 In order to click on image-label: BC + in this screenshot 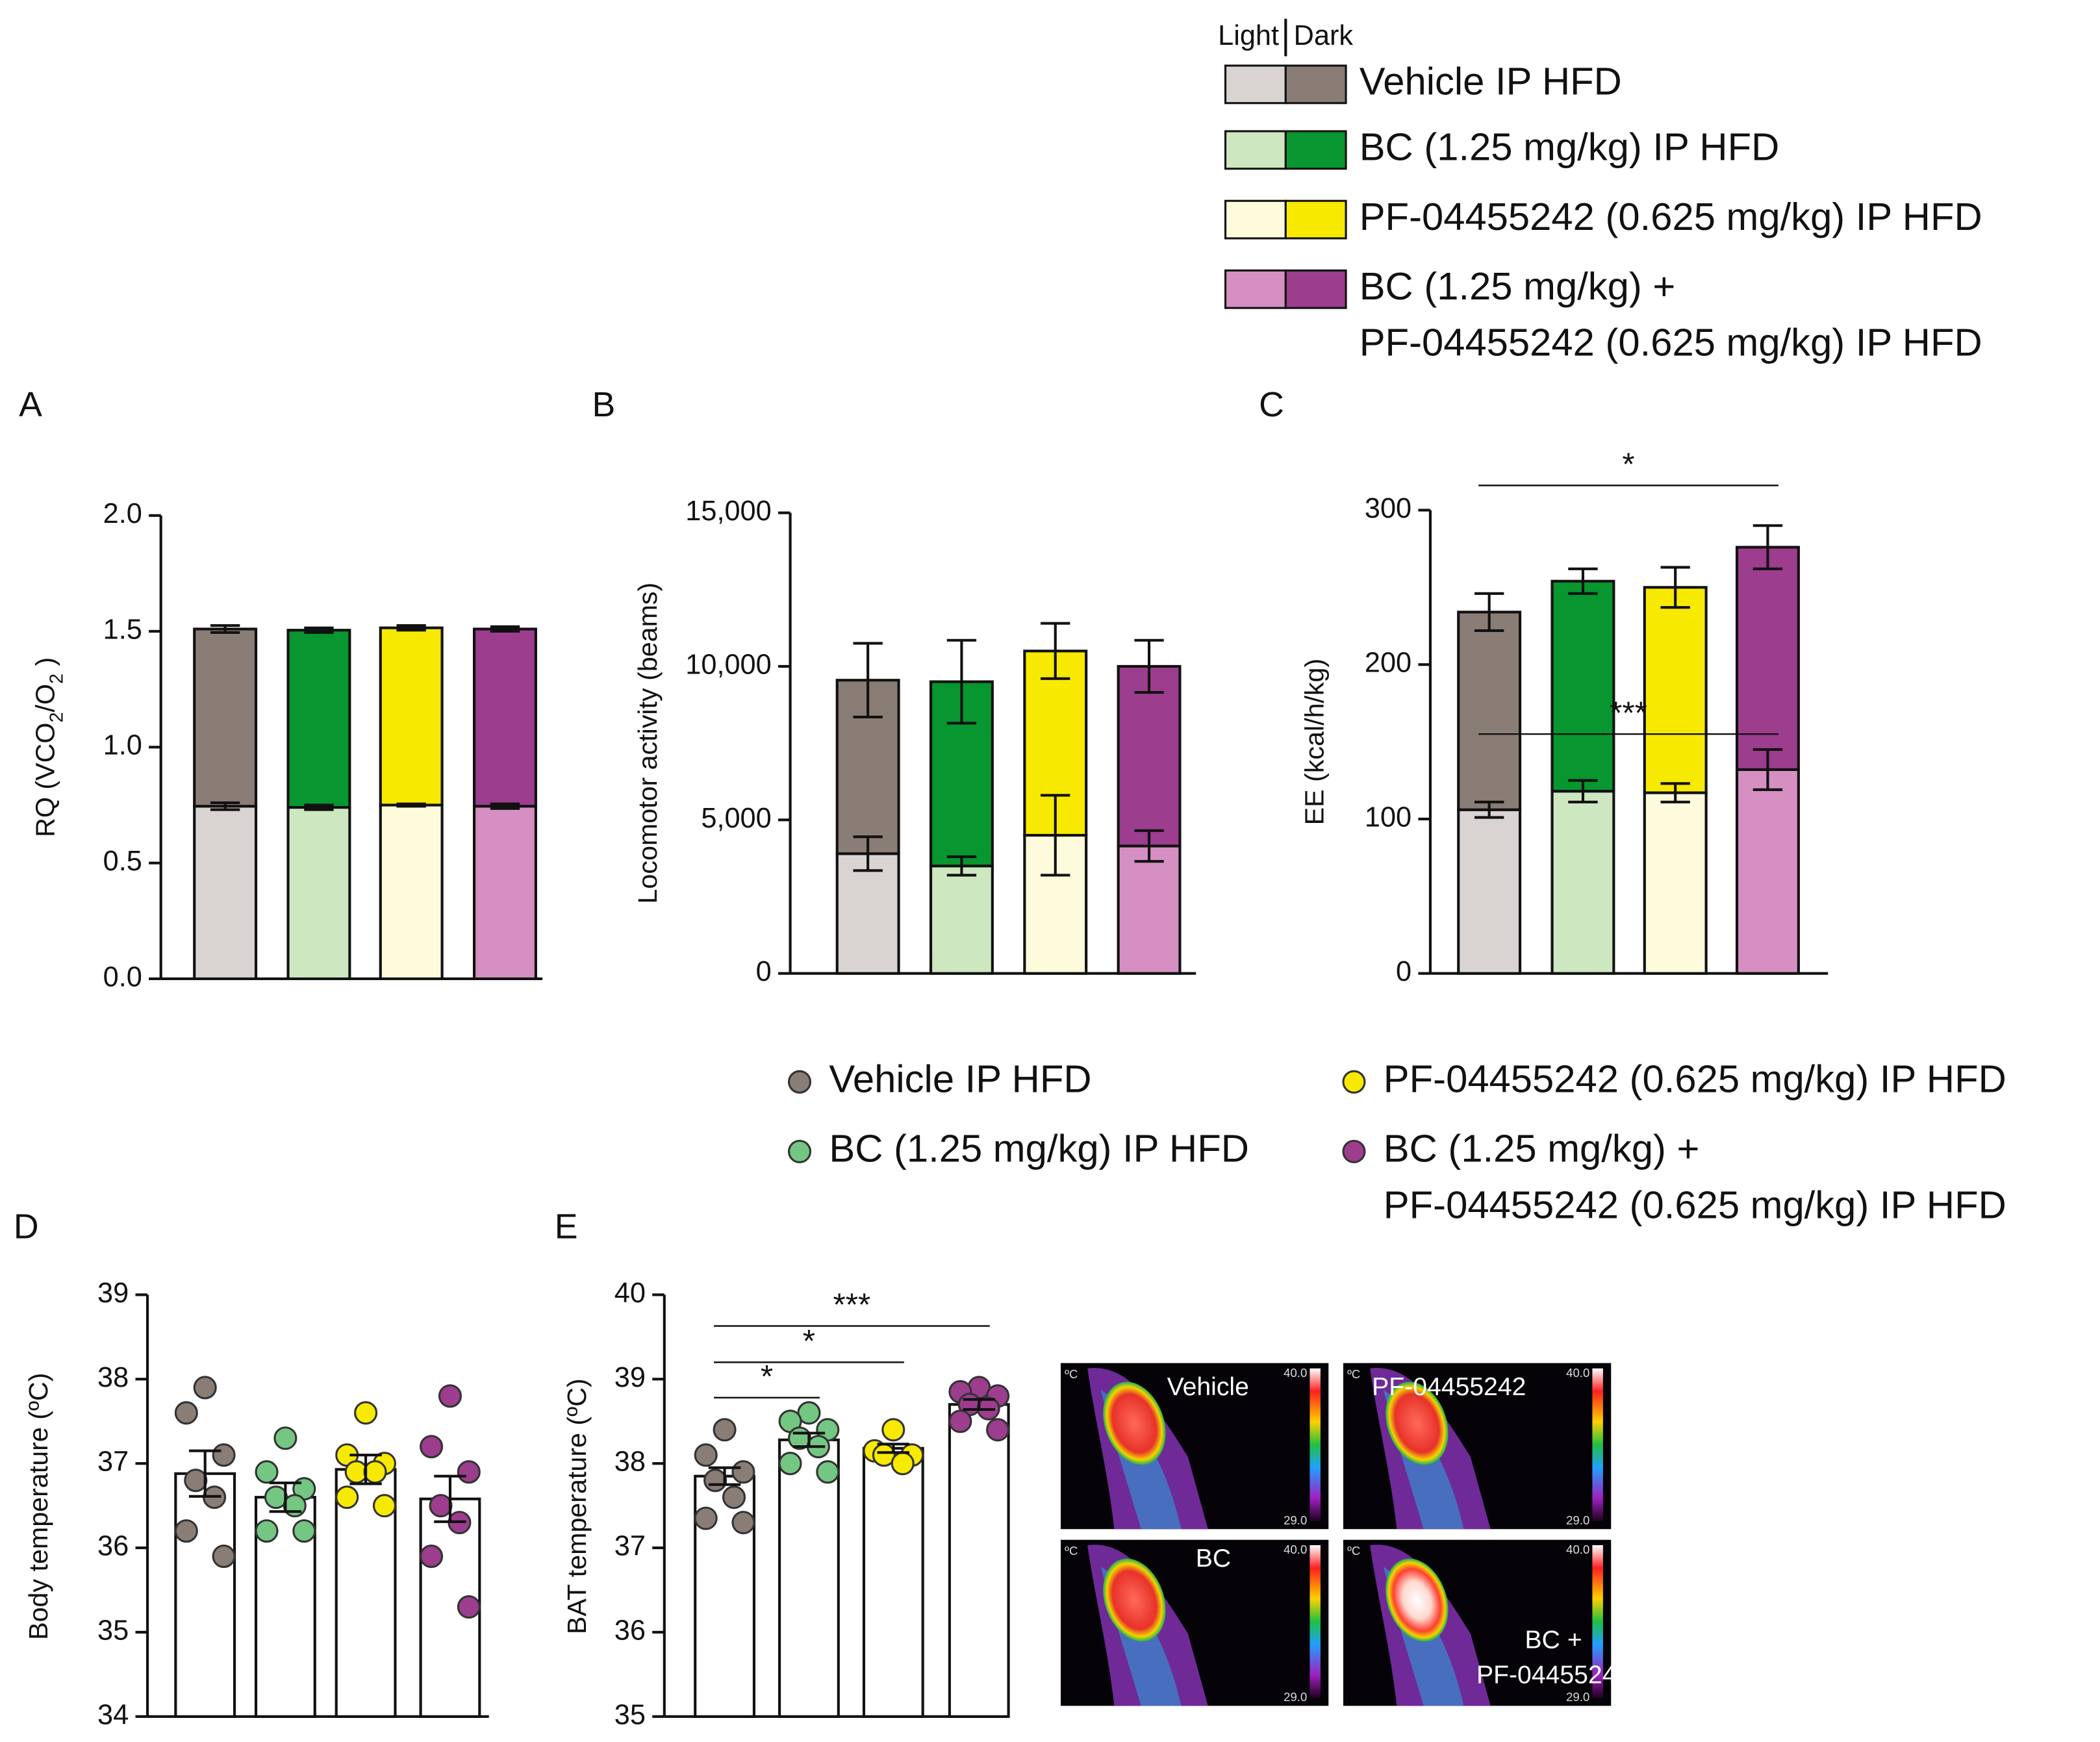, I will do `click(1553, 1640)`.